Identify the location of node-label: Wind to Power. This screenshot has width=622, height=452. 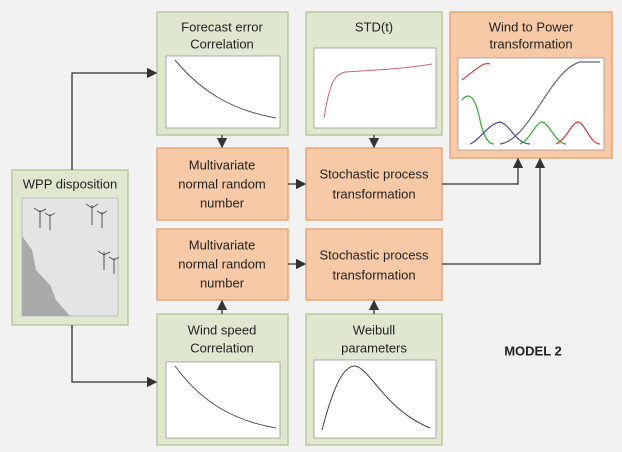
(531, 26).